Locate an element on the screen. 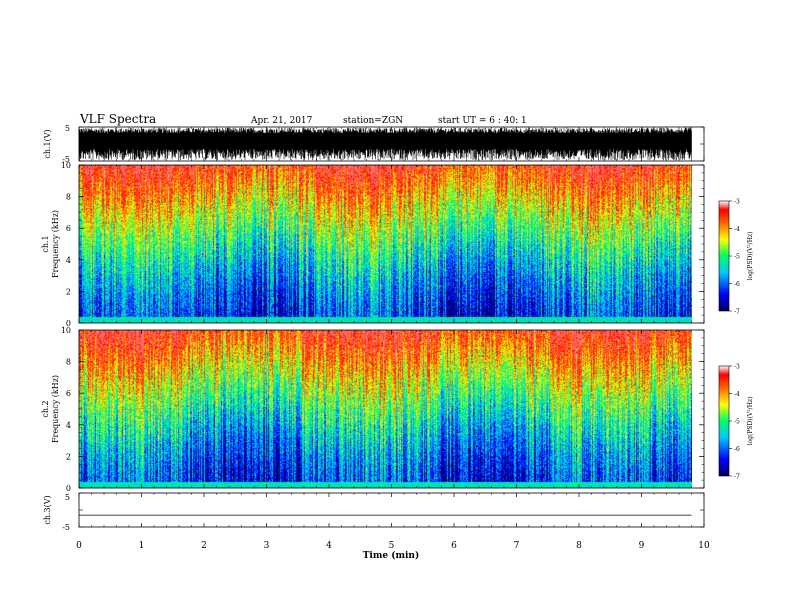  figure-title: VLF Spectra is located at coordinates (117, 119).